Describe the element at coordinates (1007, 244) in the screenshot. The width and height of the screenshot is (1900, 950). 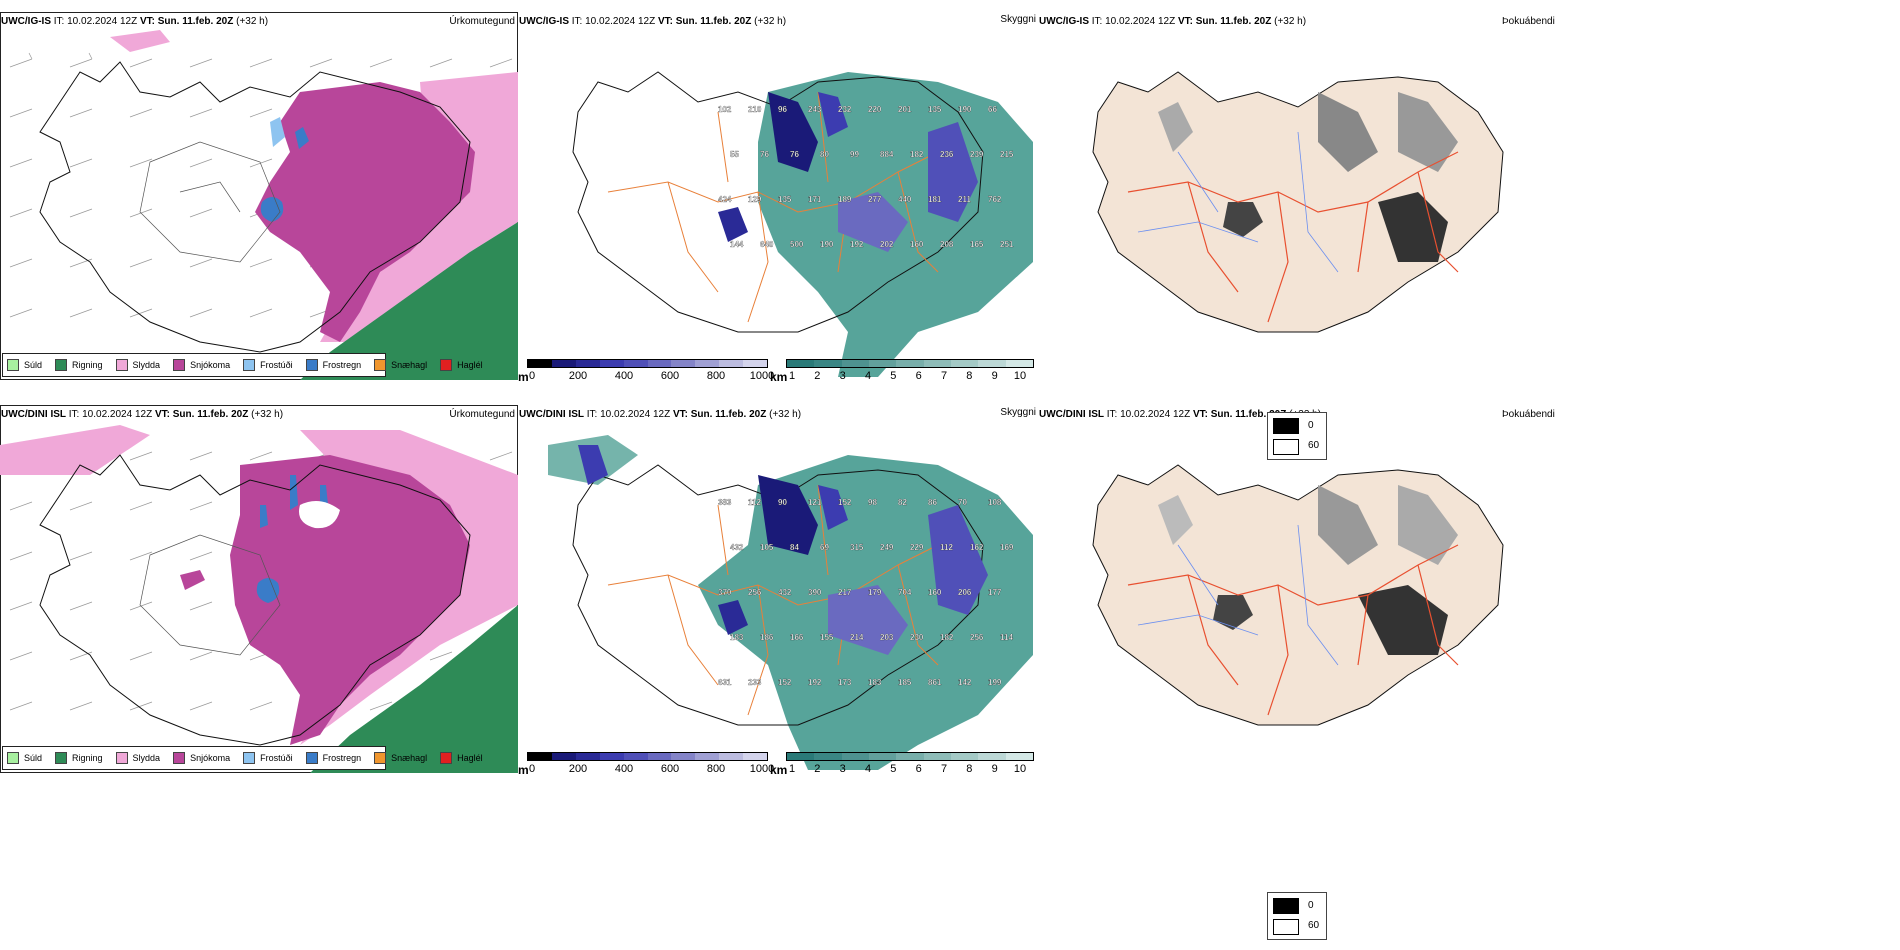
I see `visibility-value-label: 251` at that location.